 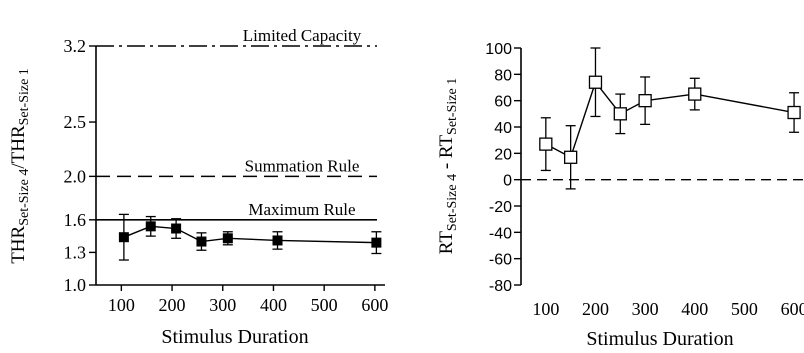 I want to click on right-y-tick-label: 40, so click(x=503, y=128).